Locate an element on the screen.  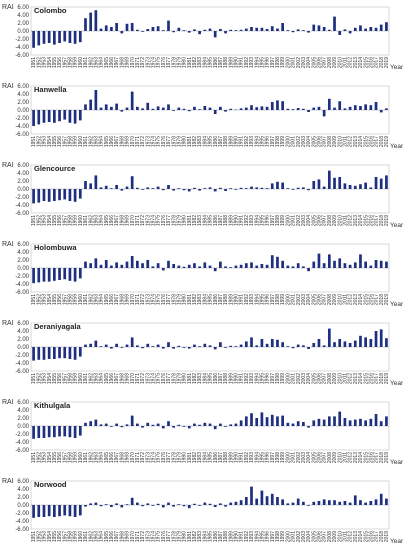
y-tick-label: -4.00 is located at coordinates (22, 443).